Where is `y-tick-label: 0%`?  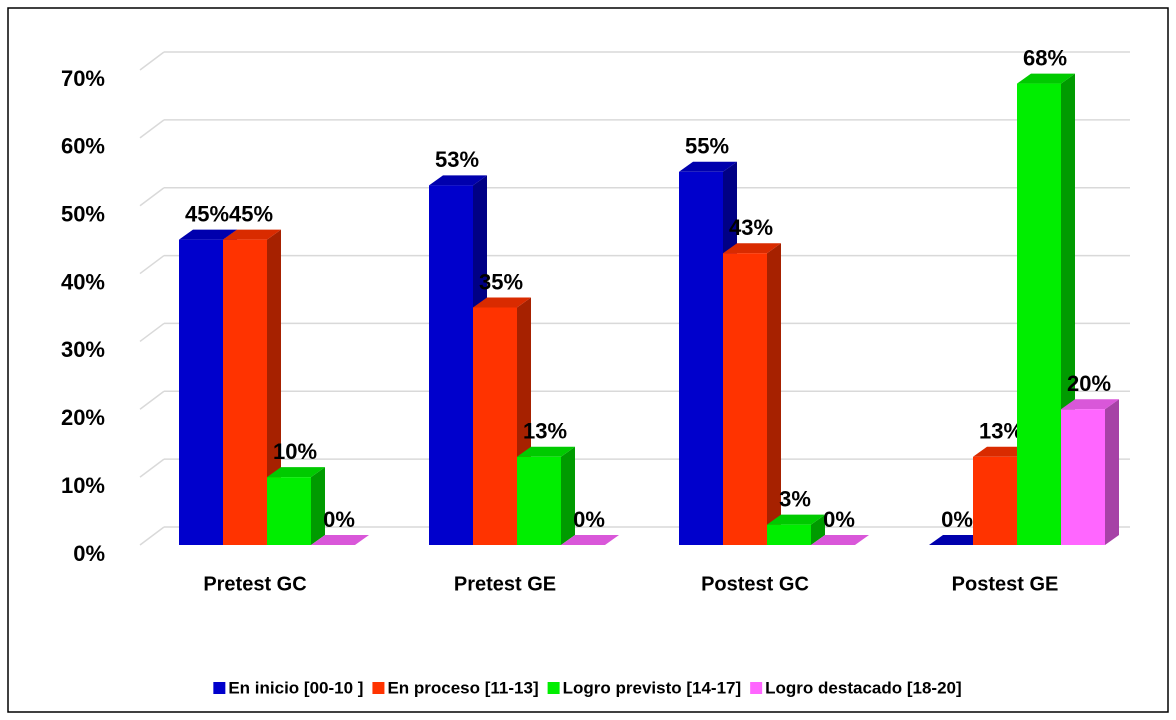
y-tick-label: 0% is located at coordinates (89, 553).